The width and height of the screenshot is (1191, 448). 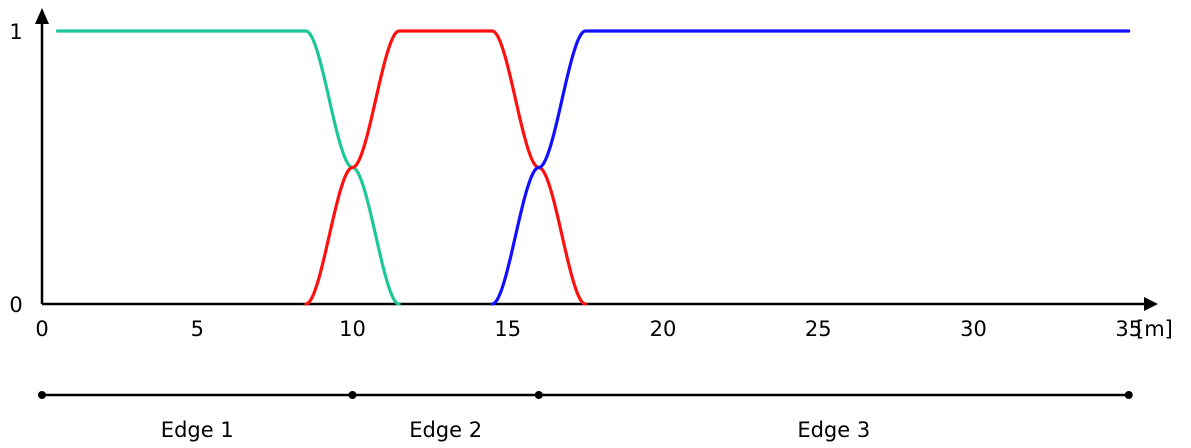 I want to click on x-tick-label: 35, so click(x=1128, y=329).